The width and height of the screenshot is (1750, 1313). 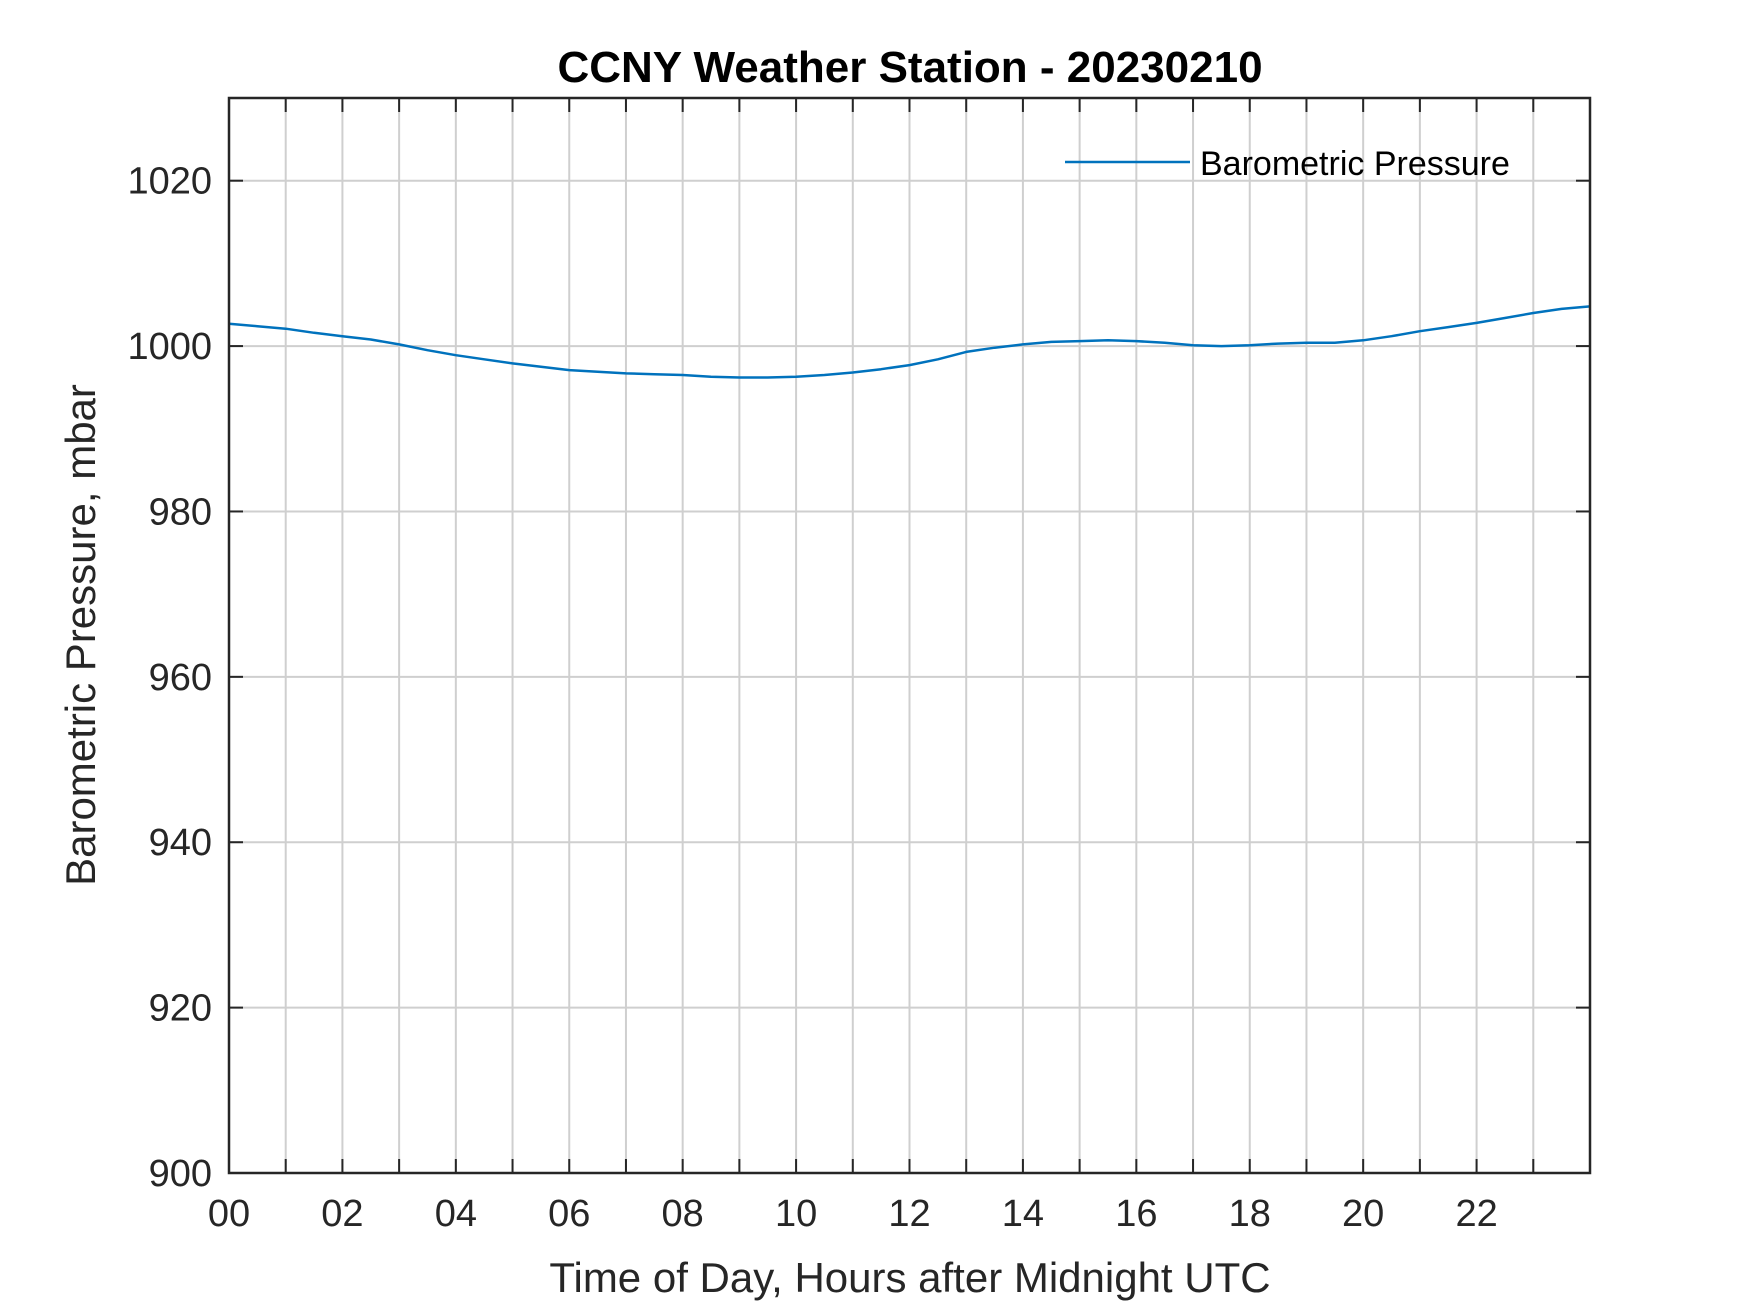 What do you see at coordinates (1250, 1214) in the screenshot?
I see `x-tick-label: 18` at bounding box center [1250, 1214].